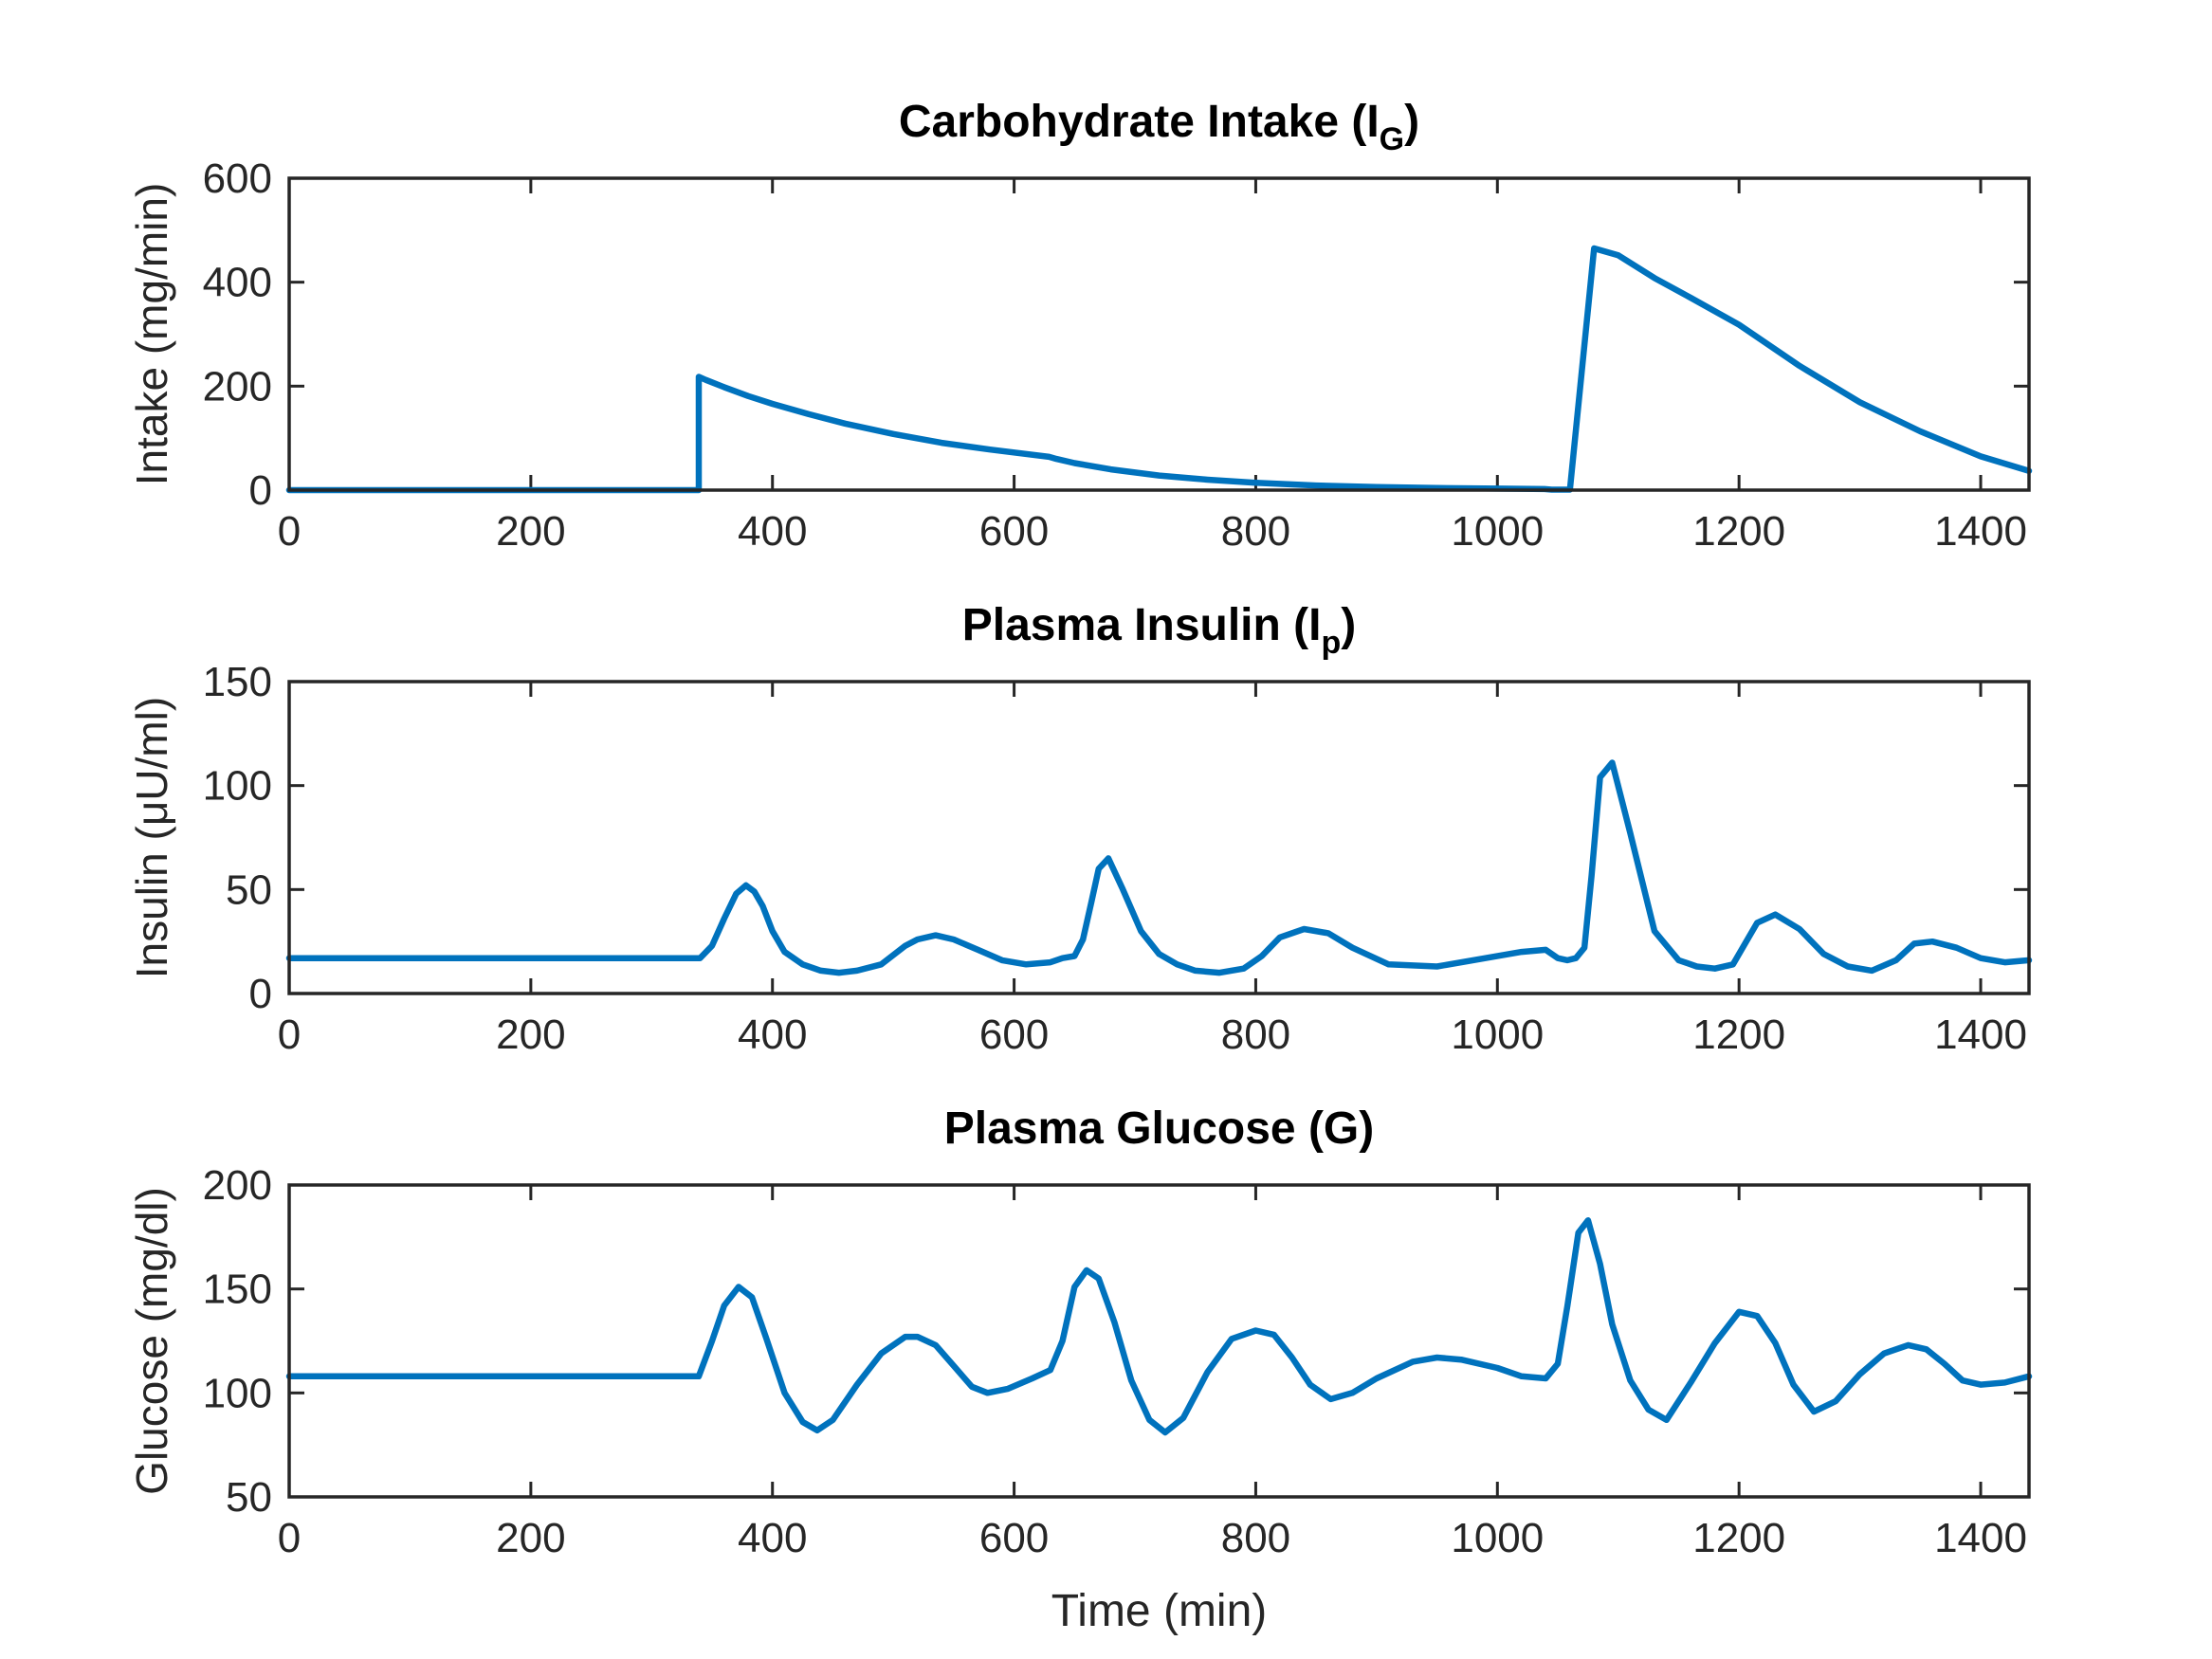  I want to click on chart-title: Plasma Insulin (Ip), so click(1159, 630).